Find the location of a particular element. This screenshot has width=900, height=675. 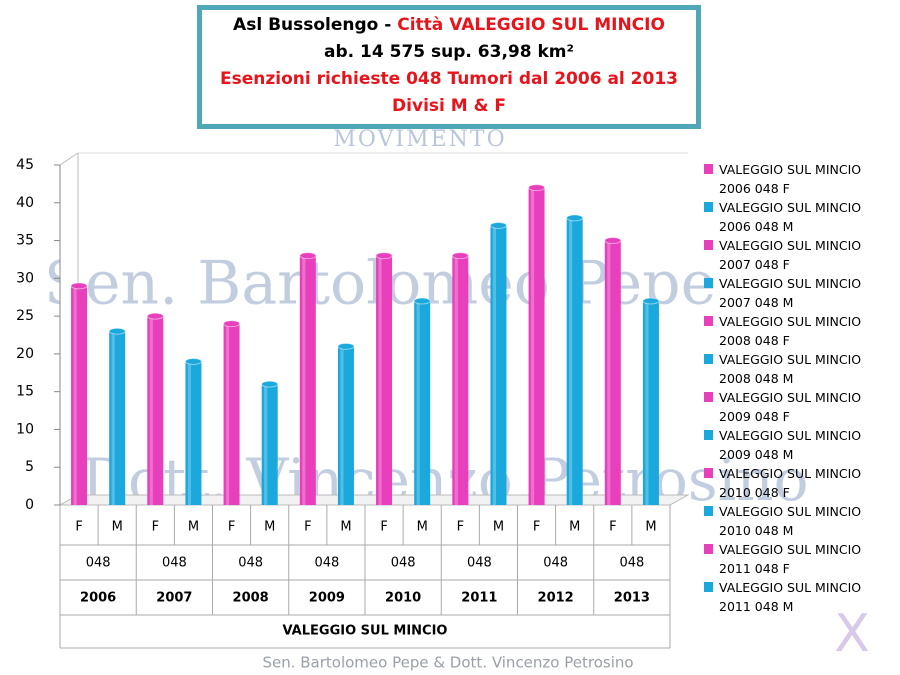

legend-entry: VALEGGIO SUL MINCIO 2008 048 F is located at coordinates (799, 331).